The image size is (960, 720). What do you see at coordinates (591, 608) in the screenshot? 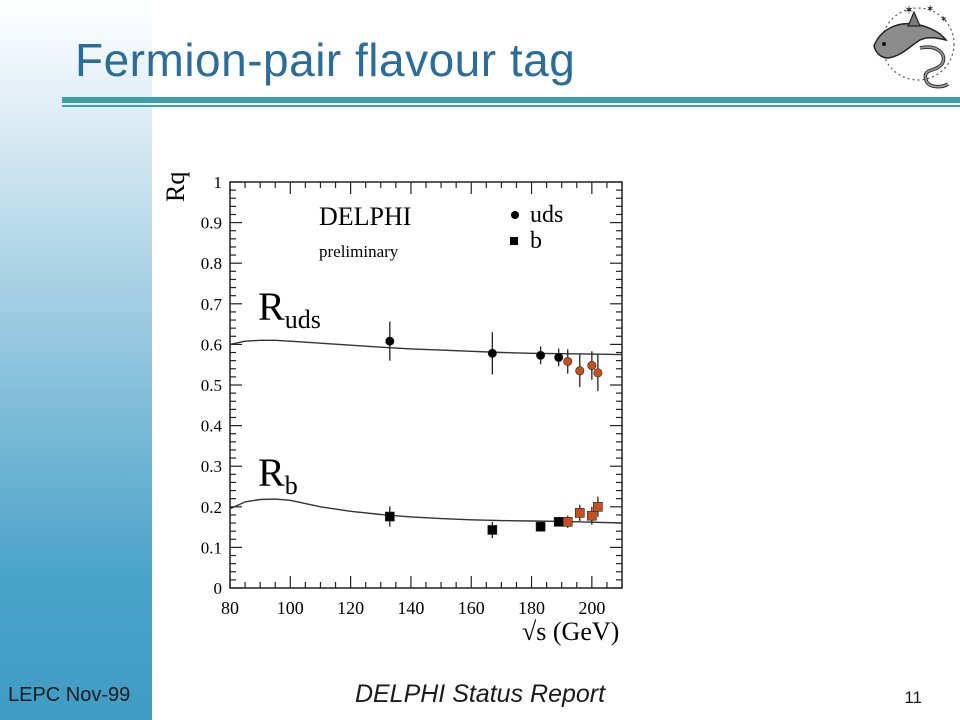
I see `x-tick-label: 200` at bounding box center [591, 608].